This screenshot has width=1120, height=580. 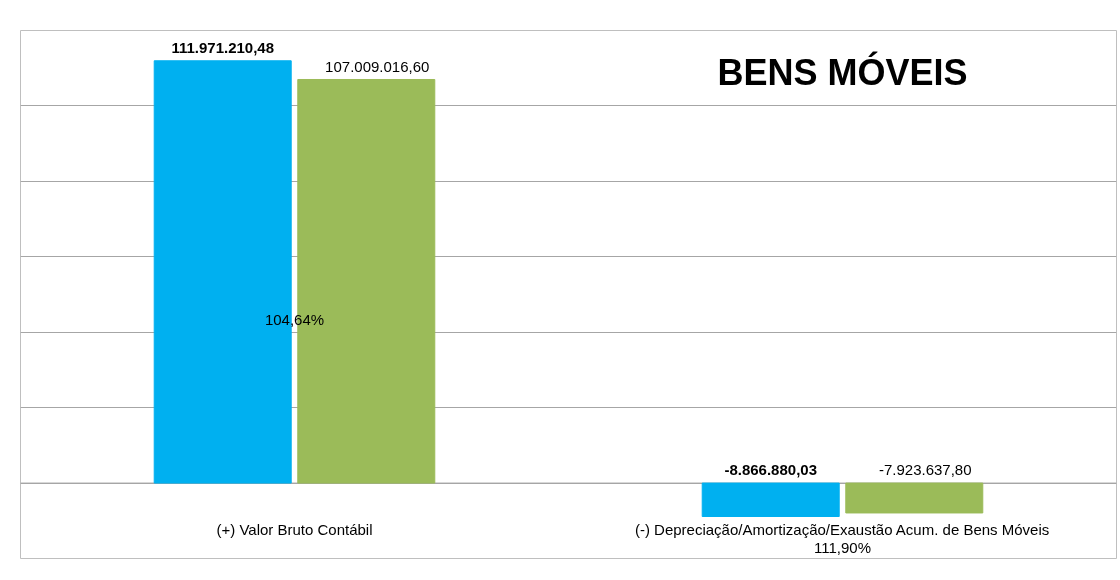 What do you see at coordinates (925, 470) in the screenshot?
I see `data-label: -7.923.637,80` at bounding box center [925, 470].